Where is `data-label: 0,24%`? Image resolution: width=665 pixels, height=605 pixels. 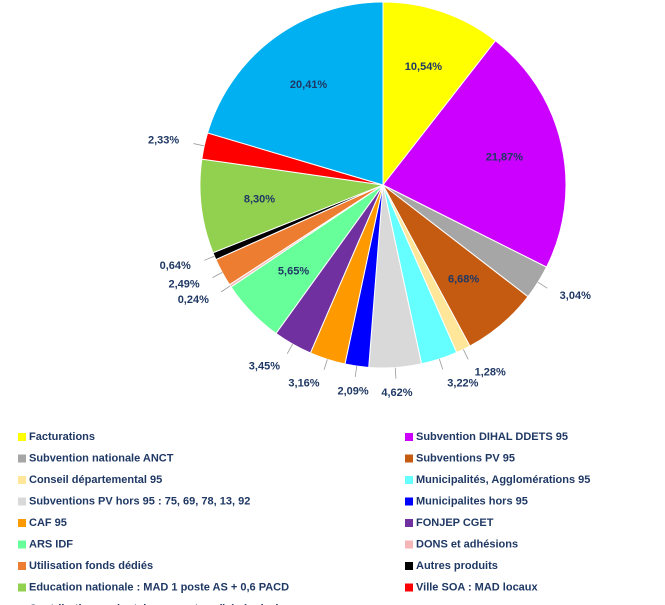
data-label: 0,24% is located at coordinates (193, 300).